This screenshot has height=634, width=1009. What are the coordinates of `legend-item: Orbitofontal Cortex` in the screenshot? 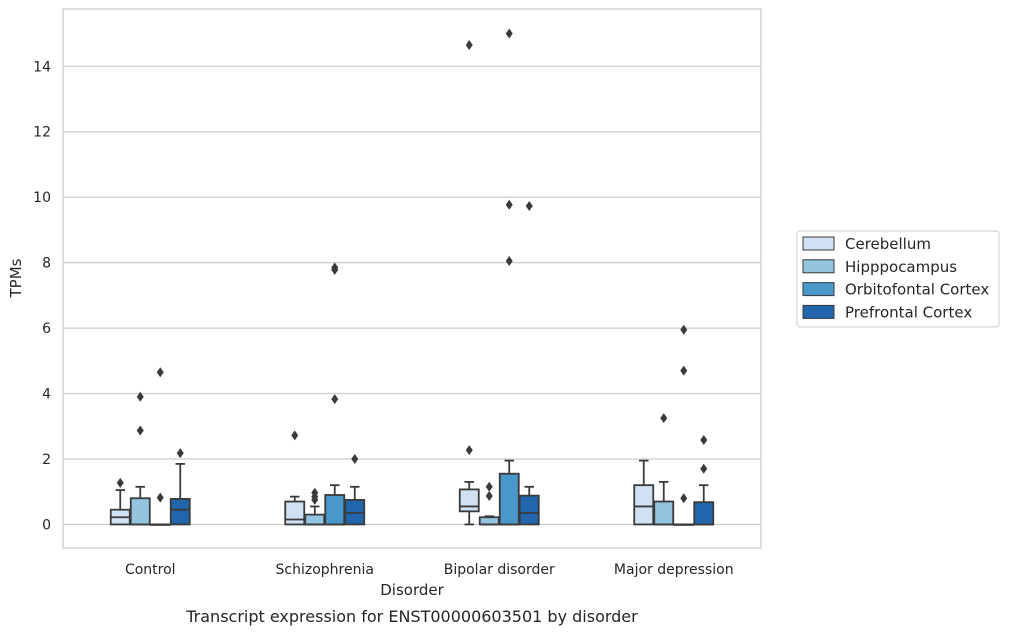 It's located at (895, 290).